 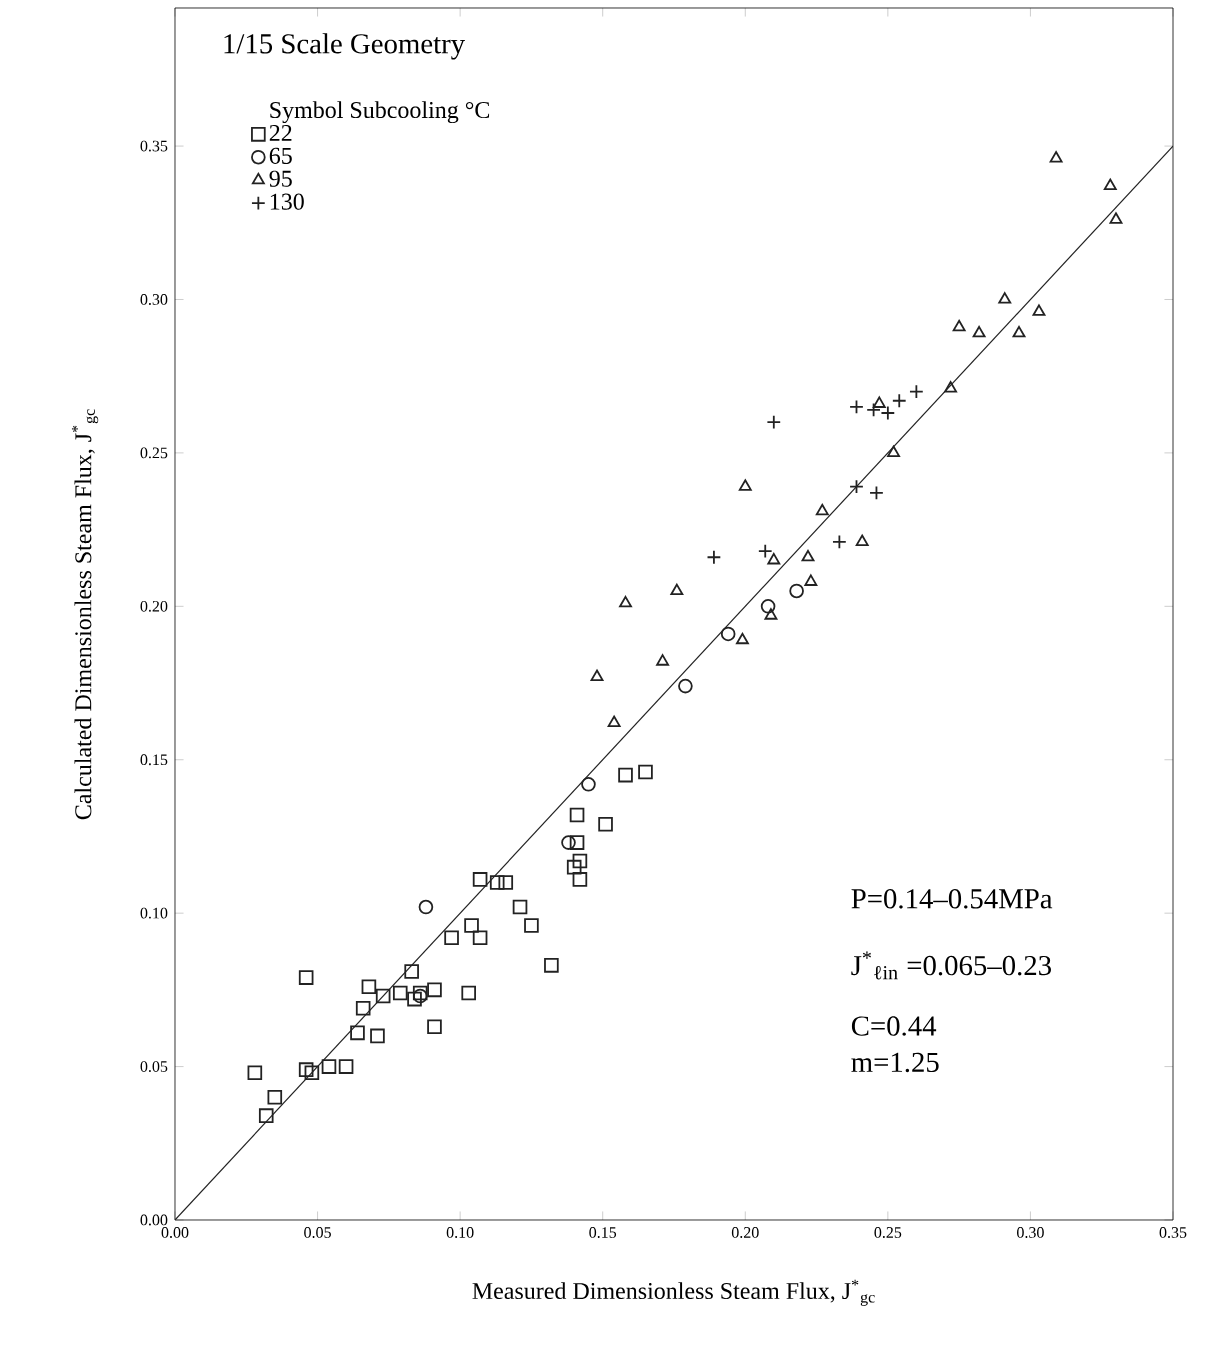 What do you see at coordinates (154, 760) in the screenshot?
I see `y-tick-label: 0.15` at bounding box center [154, 760].